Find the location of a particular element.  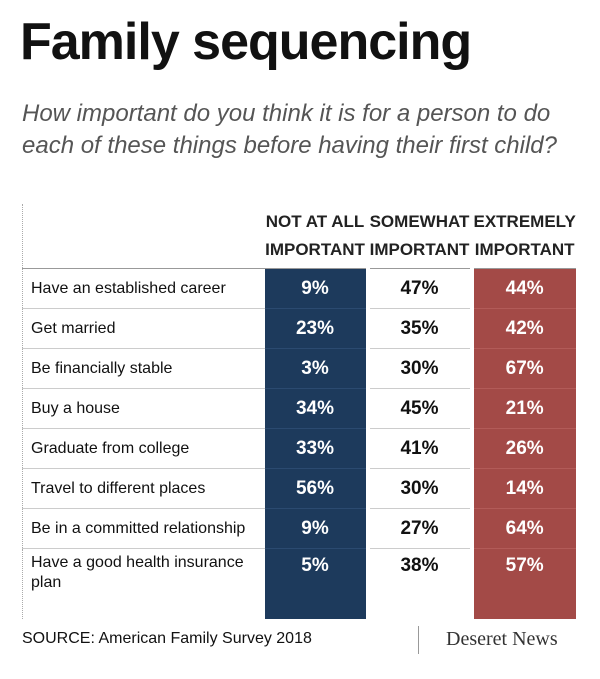

column-header-line: EXTREMELY is located at coordinates (524, 221).